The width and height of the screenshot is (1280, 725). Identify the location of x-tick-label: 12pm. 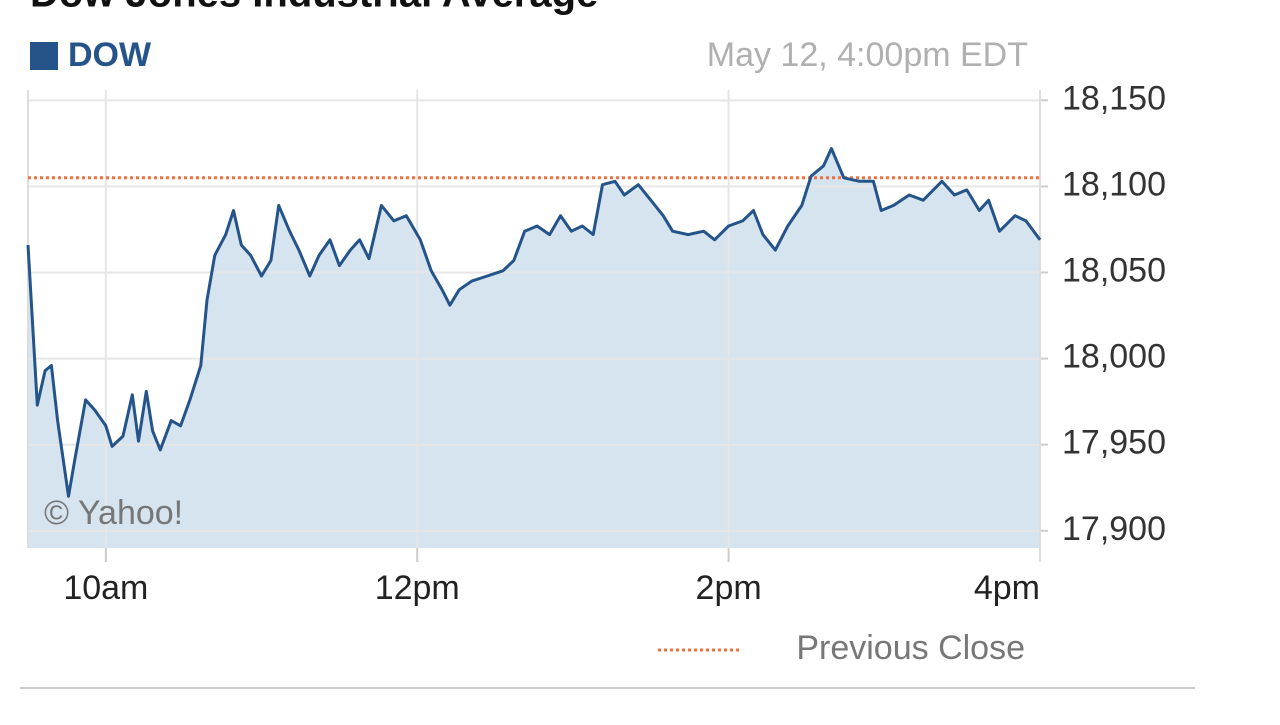
(417, 588).